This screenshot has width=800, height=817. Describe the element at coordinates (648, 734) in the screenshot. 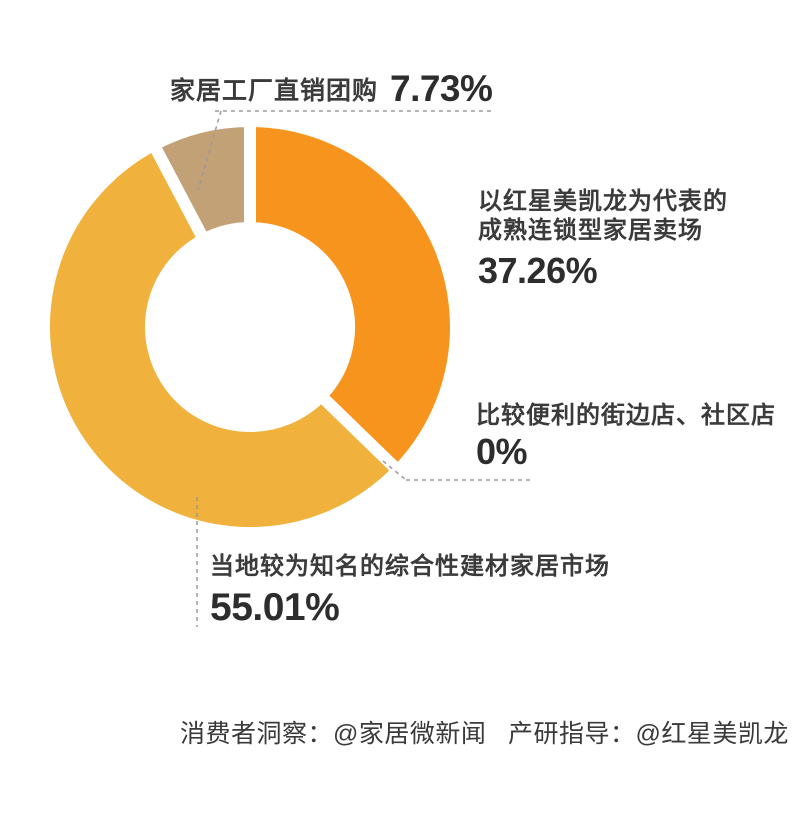

I see `footer-research-guidance: 产研指导：@红星美凯龙` at that location.